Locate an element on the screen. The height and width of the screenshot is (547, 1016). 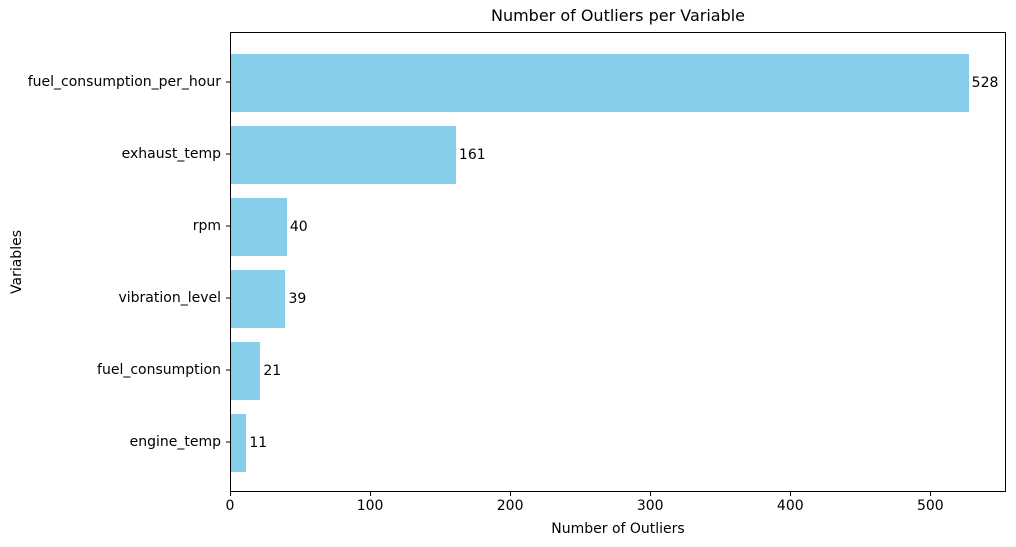
x-tick-label: 500 is located at coordinates (930, 506).